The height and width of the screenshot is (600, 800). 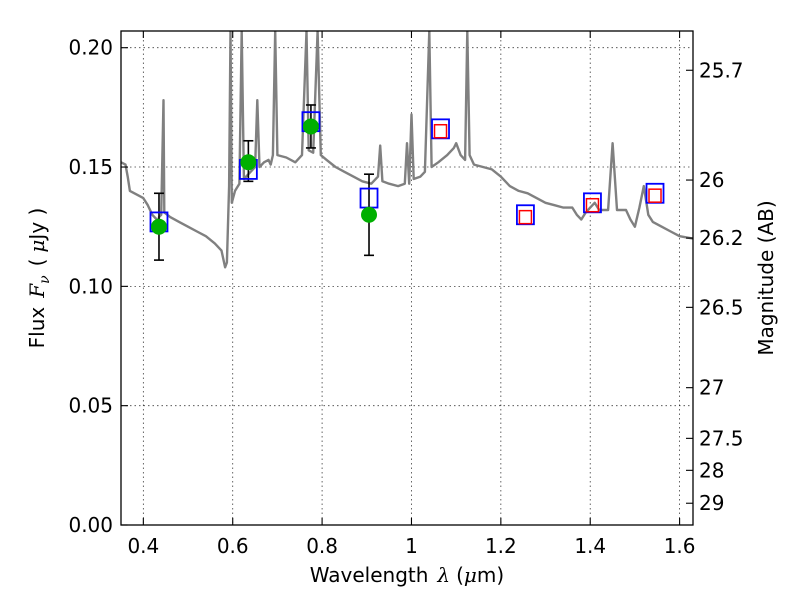 What do you see at coordinates (411, 546) in the screenshot?
I see `x-tick-label: 1` at bounding box center [411, 546].